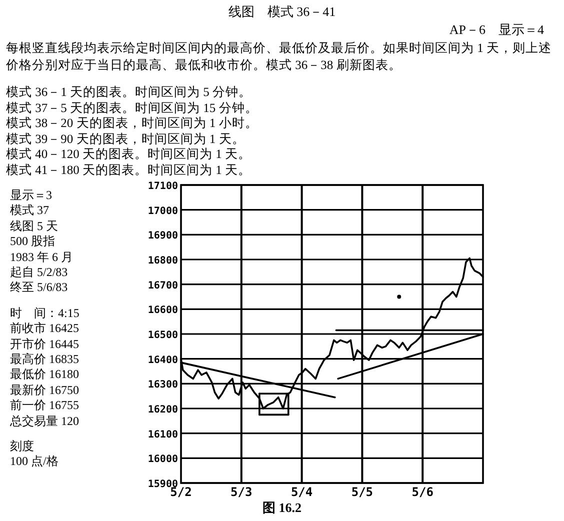 The width and height of the screenshot is (564, 521). What do you see at coordinates (34, 462) in the screenshot?
I see `text: 100 点/格` at bounding box center [34, 462].